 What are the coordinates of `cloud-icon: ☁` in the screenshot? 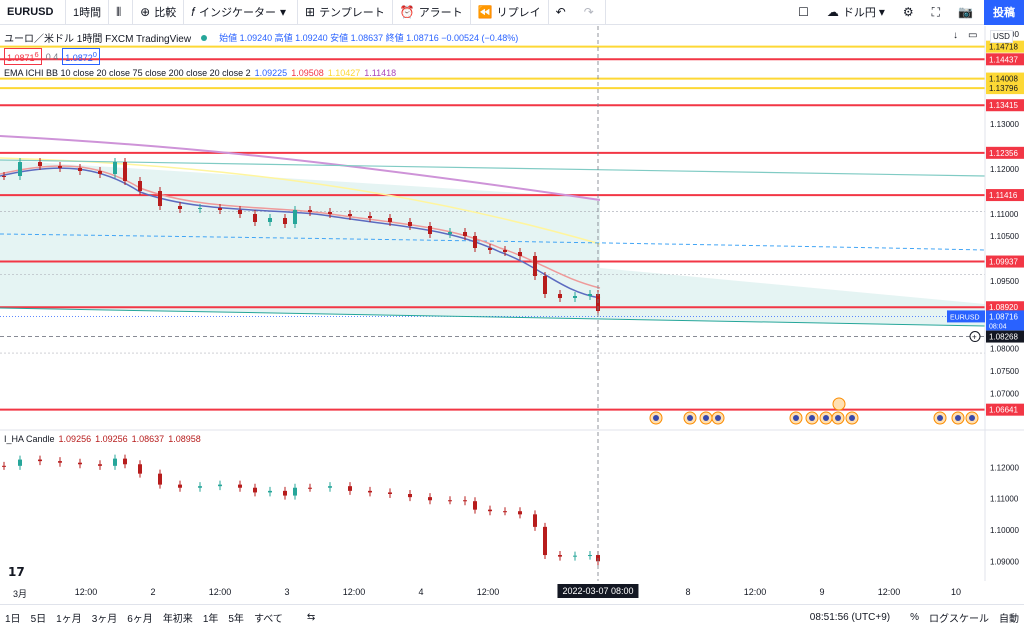 It's located at (832, 12).